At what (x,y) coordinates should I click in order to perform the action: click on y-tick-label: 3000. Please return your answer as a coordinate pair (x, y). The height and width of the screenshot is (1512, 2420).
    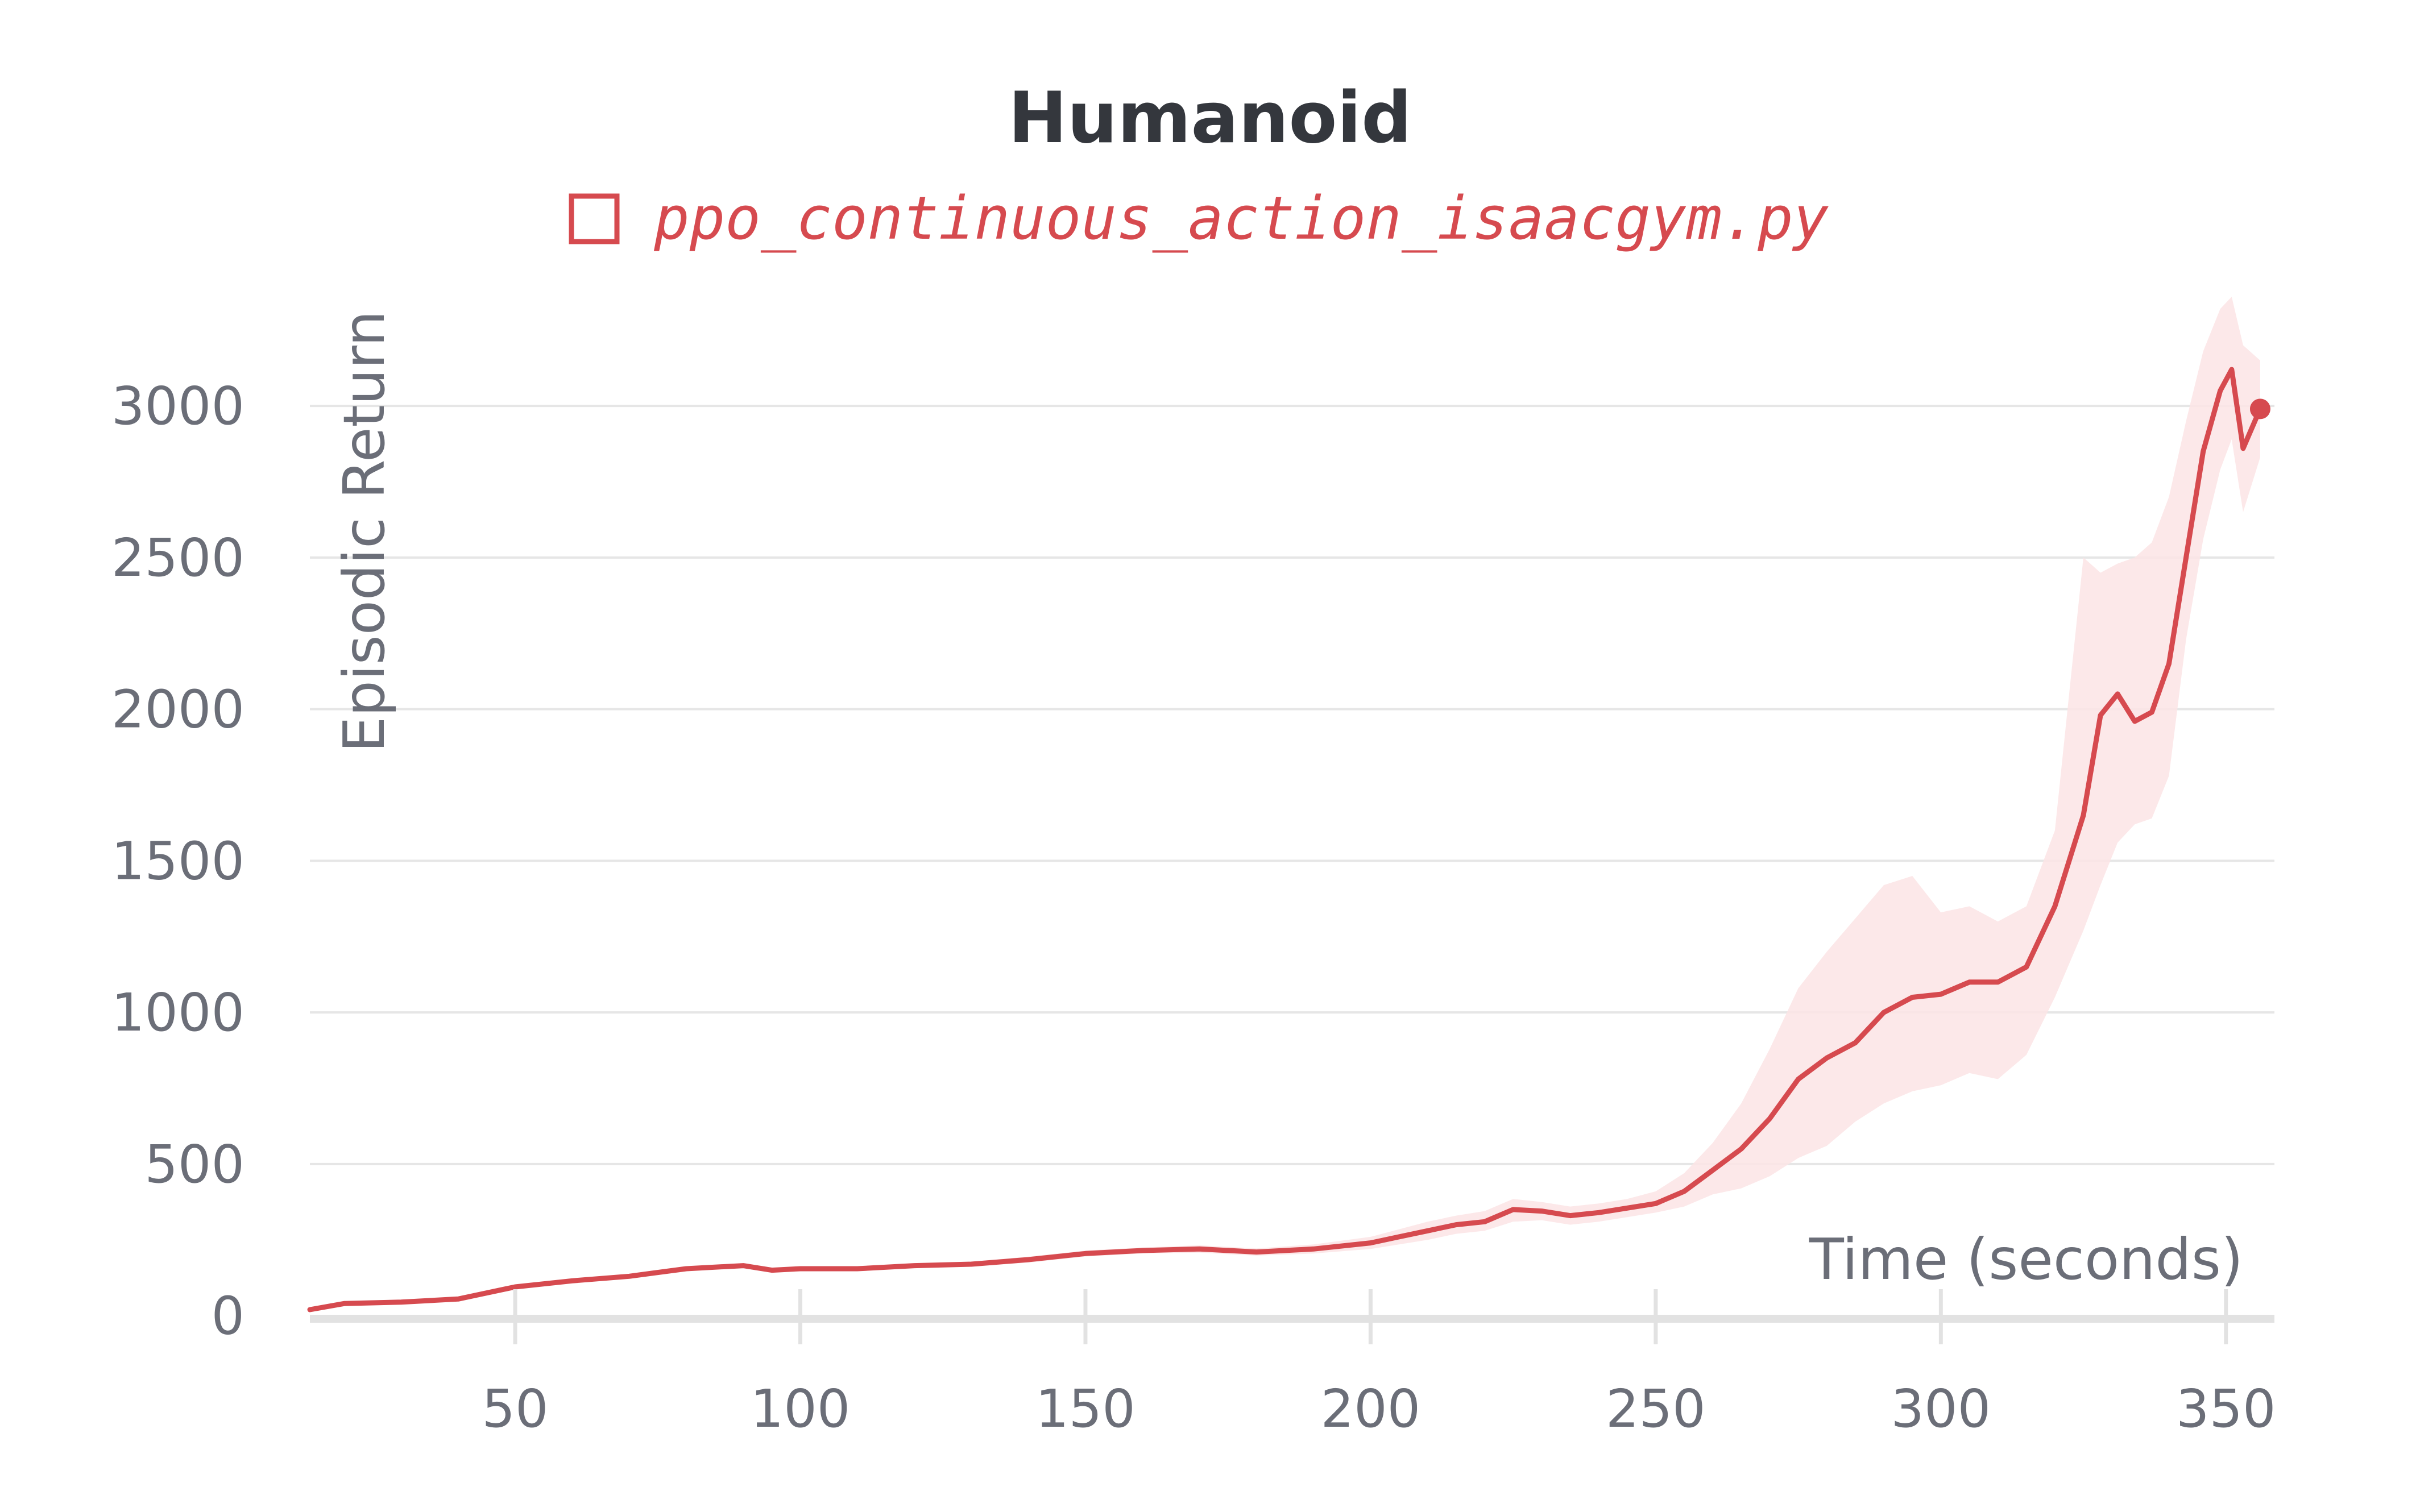
    Looking at the image, I should click on (178, 406).